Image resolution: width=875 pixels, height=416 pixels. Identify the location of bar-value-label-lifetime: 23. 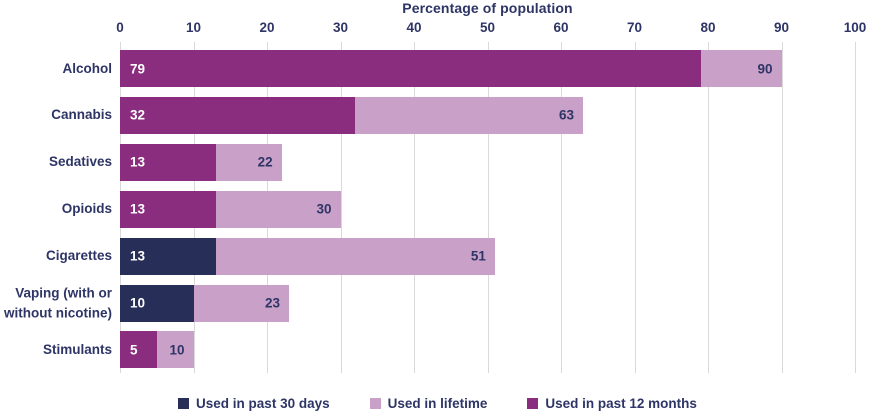
(273, 303).